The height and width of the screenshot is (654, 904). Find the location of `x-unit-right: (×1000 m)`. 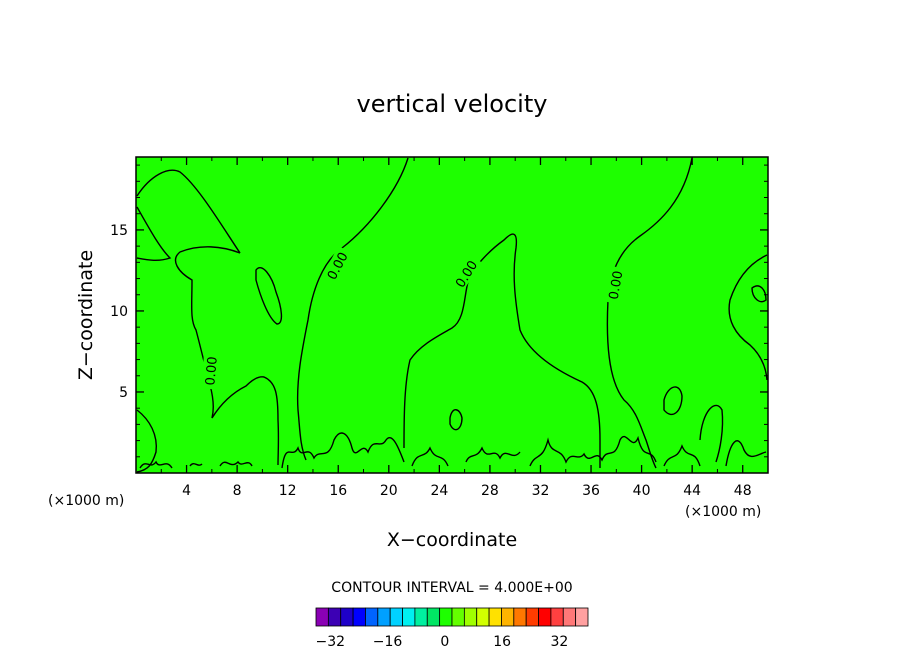

x-unit-right: (×1000 m) is located at coordinates (723, 512).